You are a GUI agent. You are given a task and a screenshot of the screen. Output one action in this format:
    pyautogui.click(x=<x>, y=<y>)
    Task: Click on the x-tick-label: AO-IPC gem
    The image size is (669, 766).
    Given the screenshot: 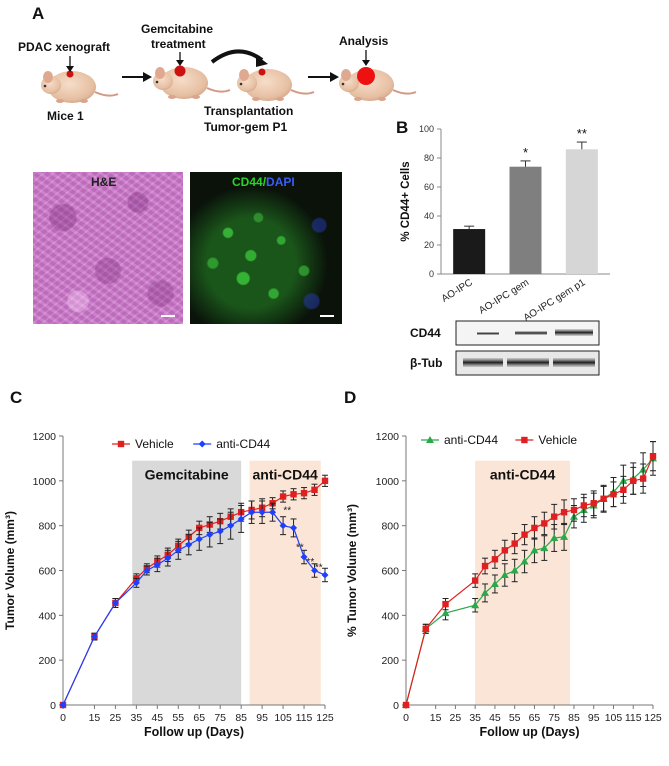 What is the action you would take?
    pyautogui.click(x=504, y=296)
    